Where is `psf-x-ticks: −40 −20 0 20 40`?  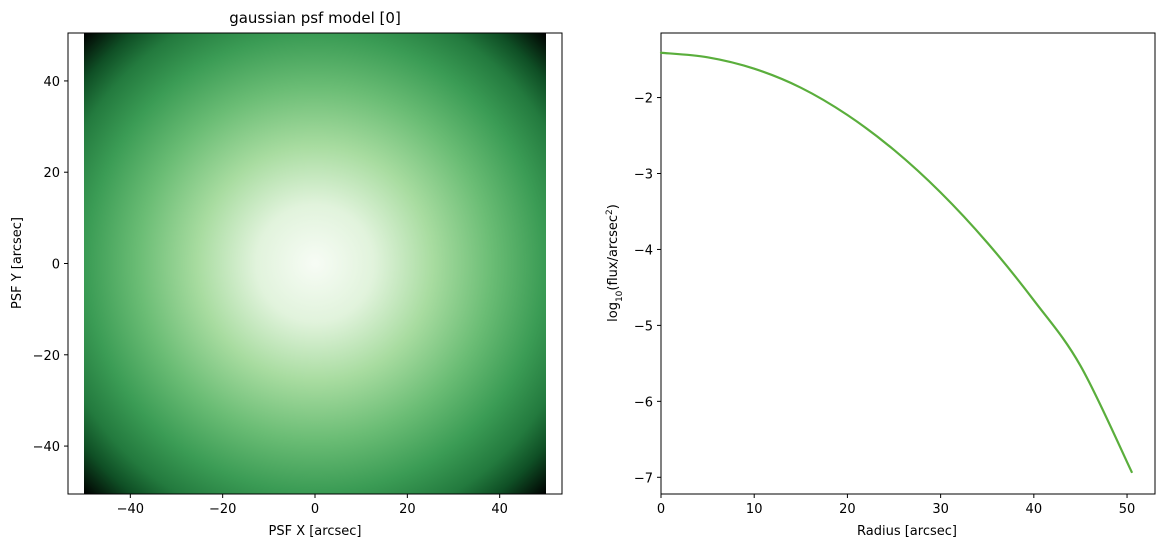 psf-x-ticks: −40 −20 0 20 40 is located at coordinates (312, 505).